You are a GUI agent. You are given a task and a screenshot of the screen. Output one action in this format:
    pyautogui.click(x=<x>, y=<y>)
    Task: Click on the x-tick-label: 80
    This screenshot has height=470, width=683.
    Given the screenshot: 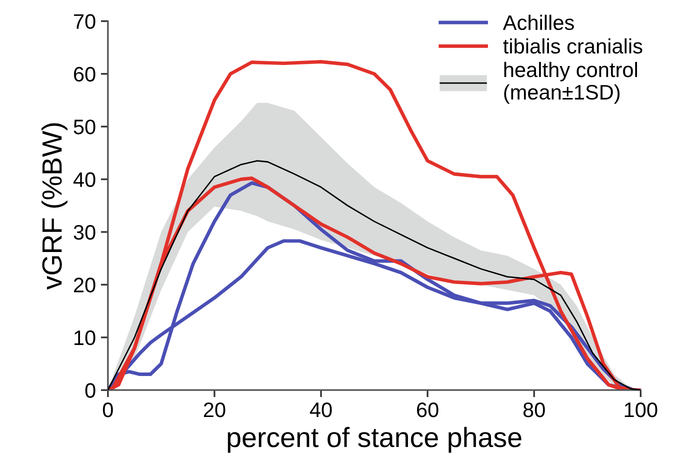 What is the action you would take?
    pyautogui.click(x=534, y=410)
    